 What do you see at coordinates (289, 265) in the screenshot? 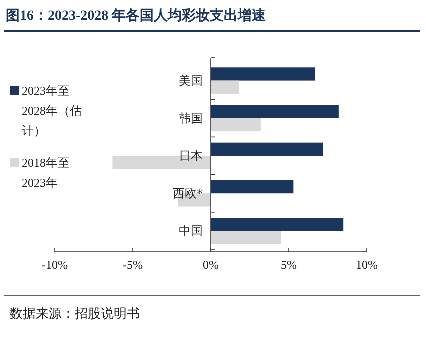
I see `x-tick-label: 5%` at bounding box center [289, 265].